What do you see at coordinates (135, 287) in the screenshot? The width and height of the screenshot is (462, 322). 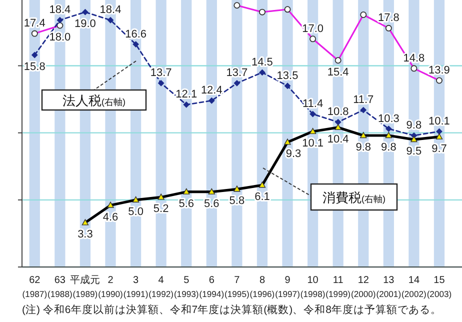 I see `x-tick-label: 3 (1991)` at bounding box center [135, 287].